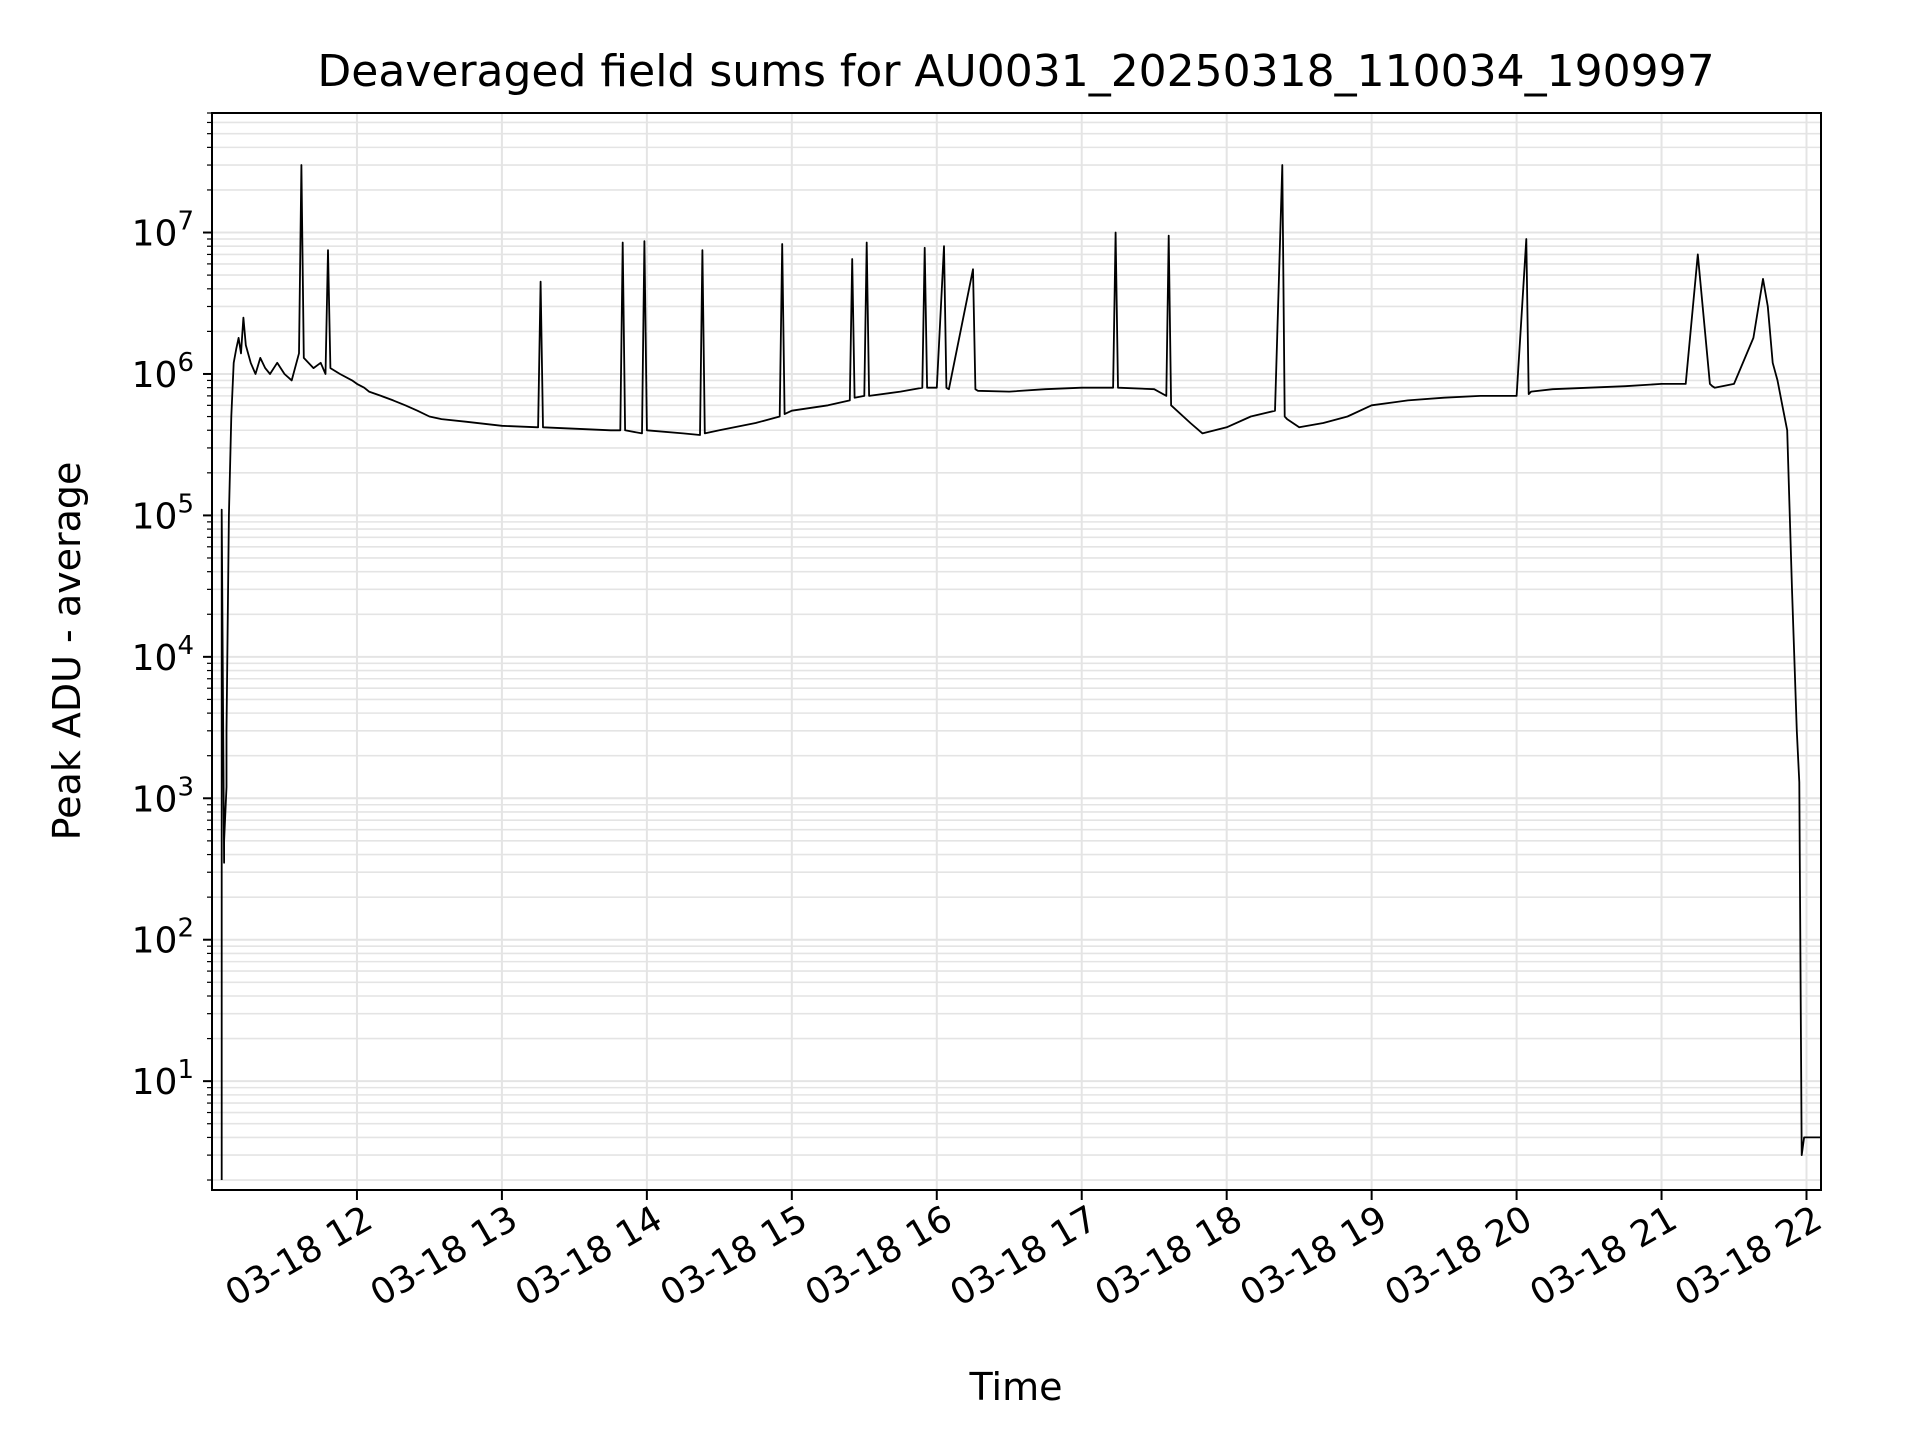 This screenshot has width=1920, height=1444. Describe the element at coordinates (163, 655) in the screenshot. I see `y-tick-label: 10⁴` at that location.